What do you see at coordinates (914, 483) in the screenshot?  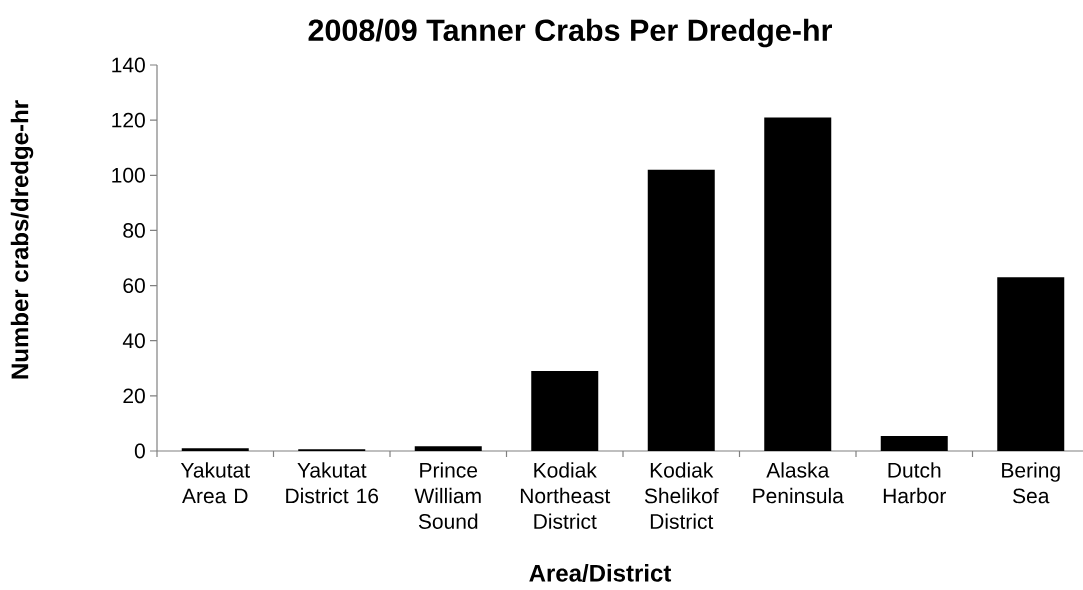 I see `x-tick-label: Dutch Harbor` at bounding box center [914, 483].